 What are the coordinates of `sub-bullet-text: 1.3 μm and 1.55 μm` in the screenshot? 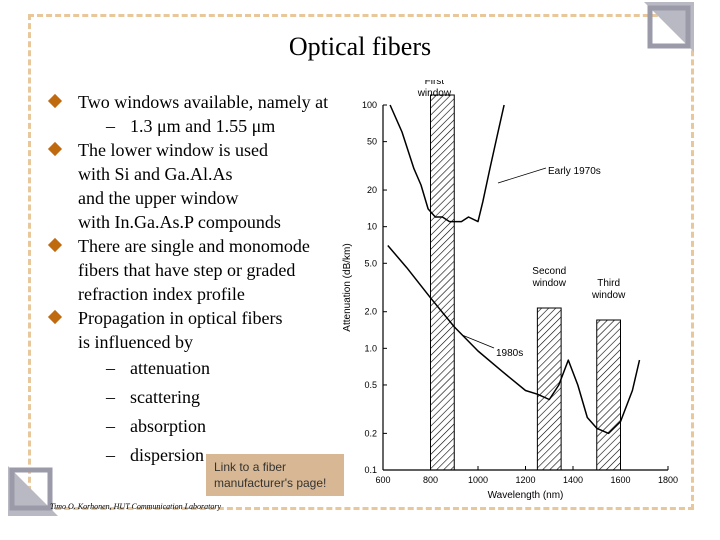 It's located at (203, 126).